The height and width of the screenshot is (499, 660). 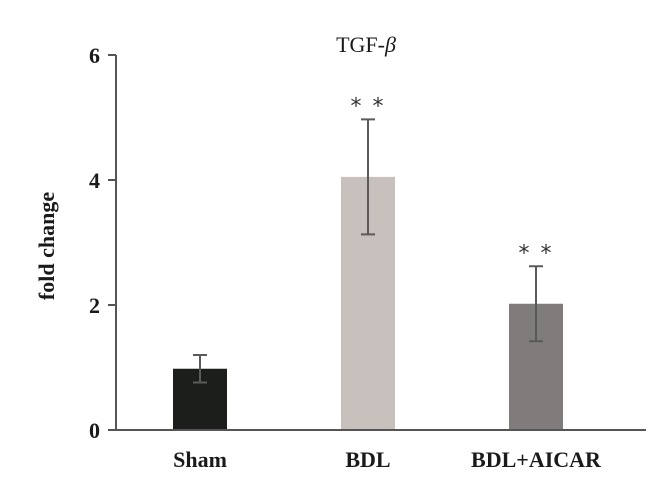 What do you see at coordinates (94, 55) in the screenshot?
I see `y-tick-label: 6` at bounding box center [94, 55].